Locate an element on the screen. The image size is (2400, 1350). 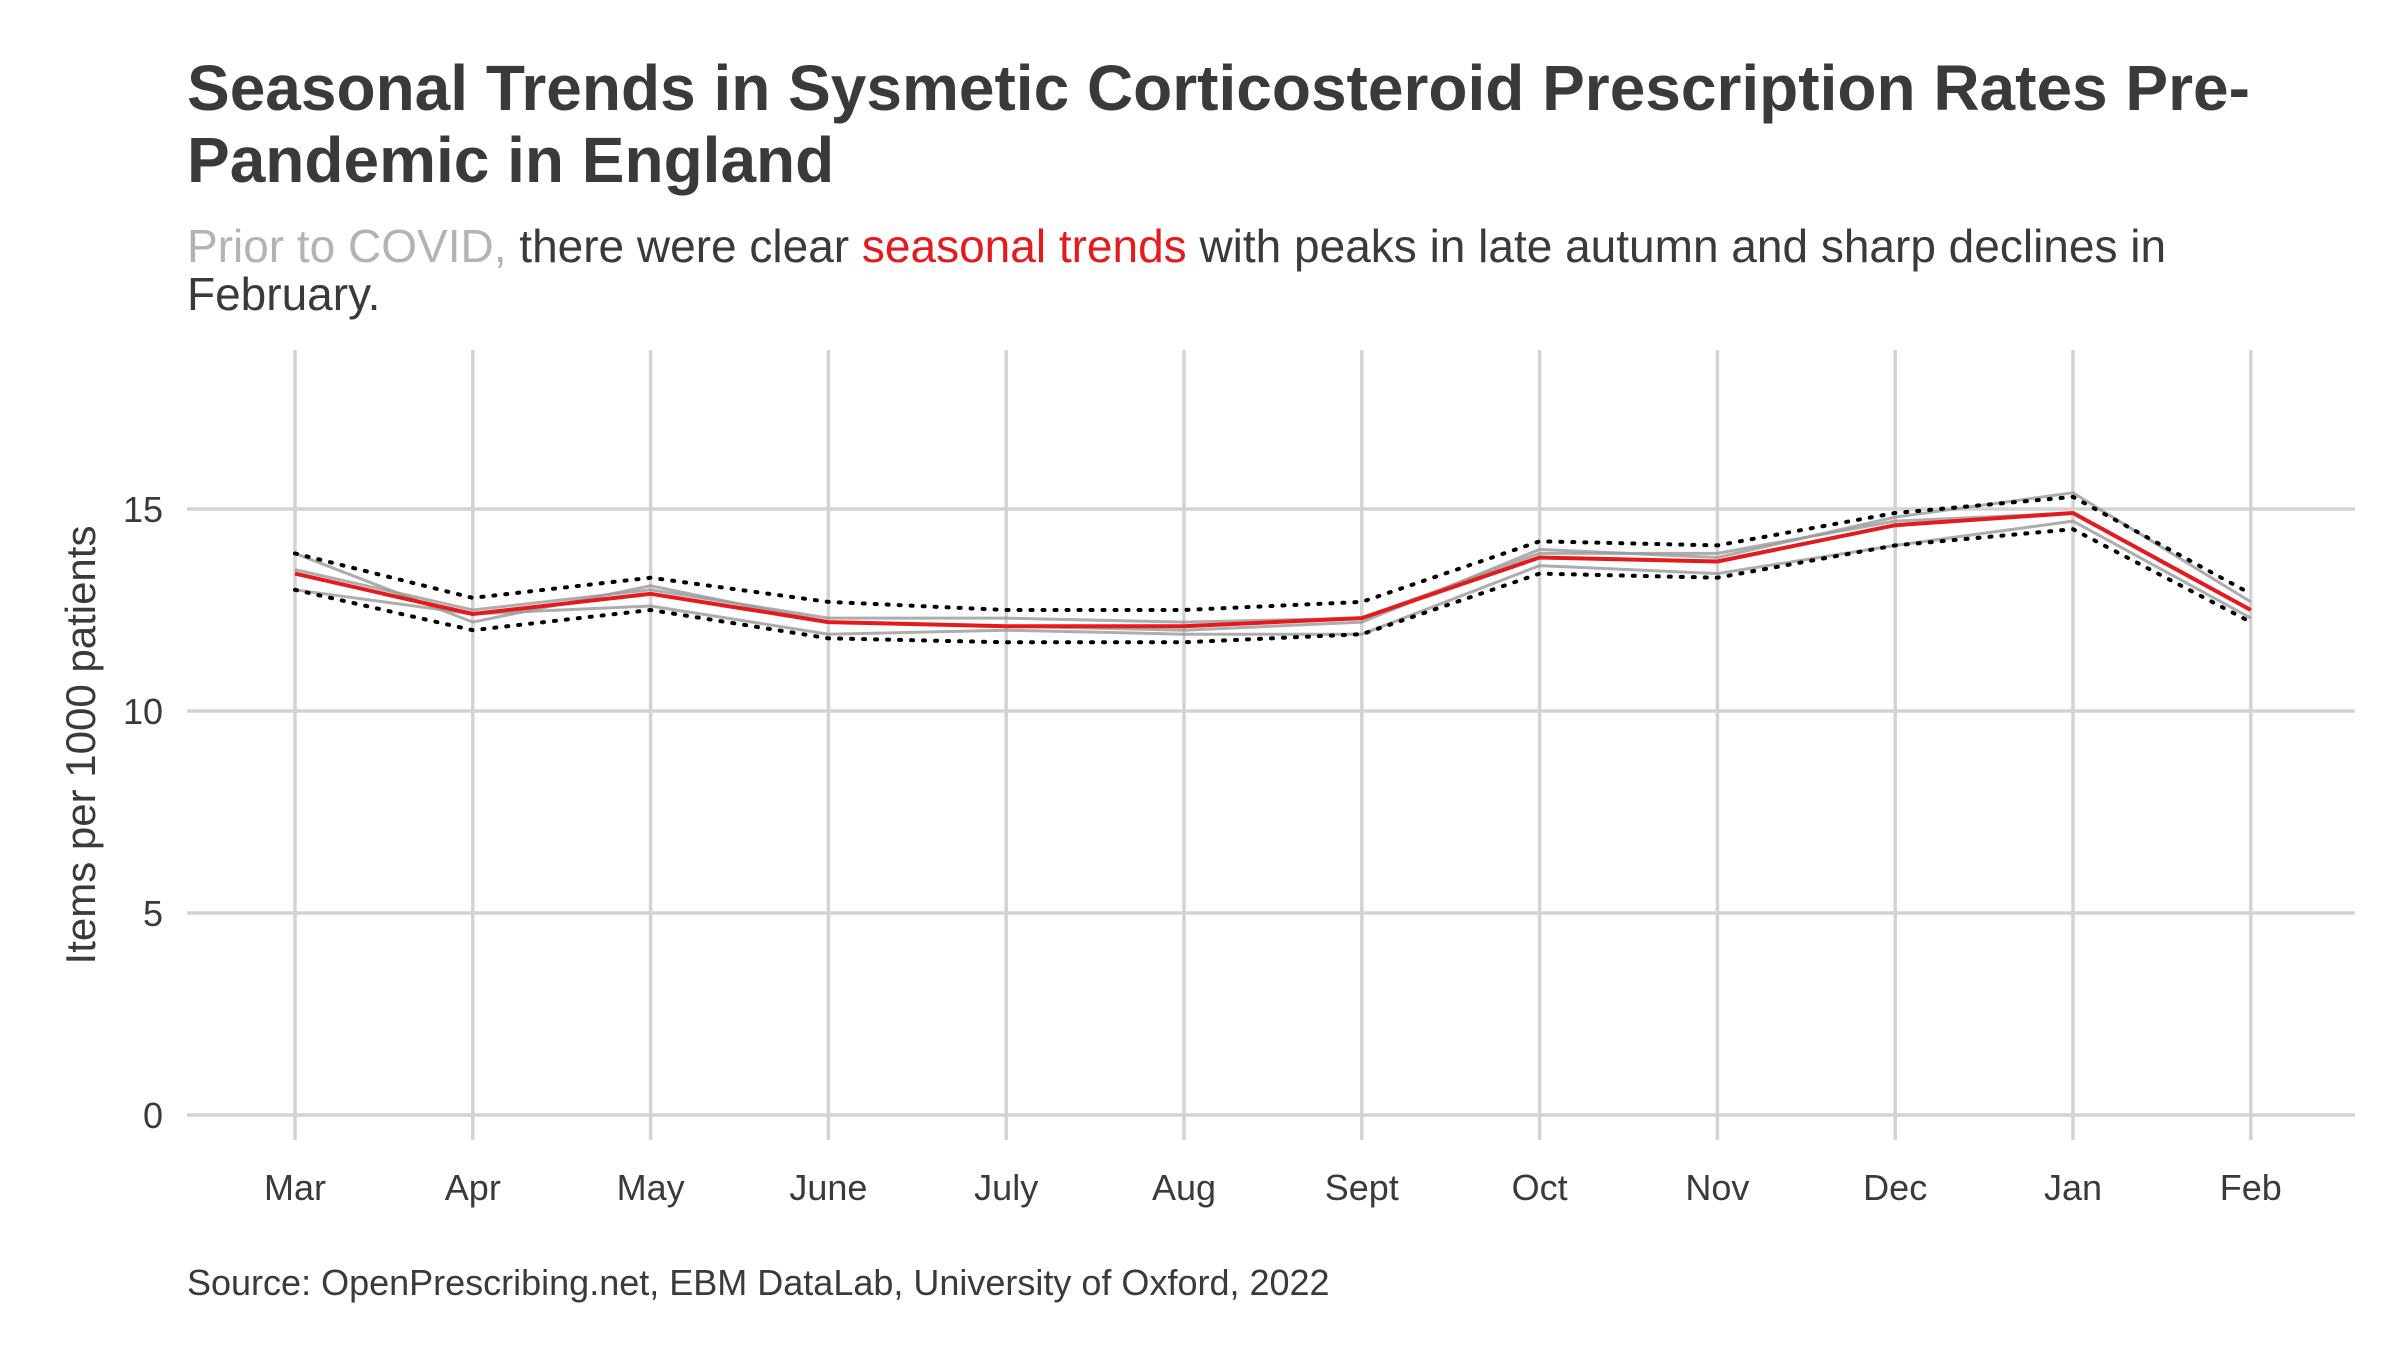
y-tick-label: 5 is located at coordinates (153, 913).